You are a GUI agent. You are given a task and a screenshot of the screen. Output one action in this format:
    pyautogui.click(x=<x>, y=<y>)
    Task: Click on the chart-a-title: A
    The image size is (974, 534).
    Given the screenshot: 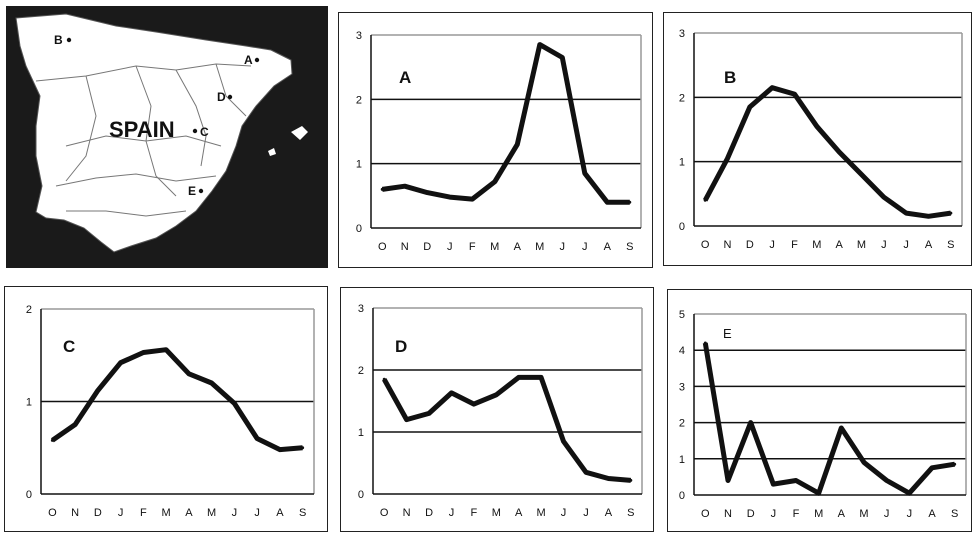 What is the action you would take?
    pyautogui.click(x=405, y=77)
    